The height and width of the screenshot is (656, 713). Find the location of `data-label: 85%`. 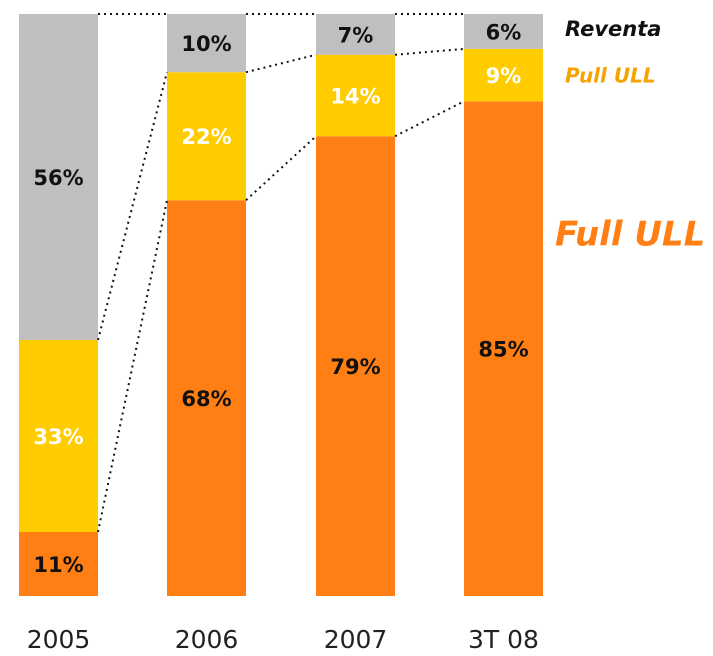

data-label: 85% is located at coordinates (503, 350).